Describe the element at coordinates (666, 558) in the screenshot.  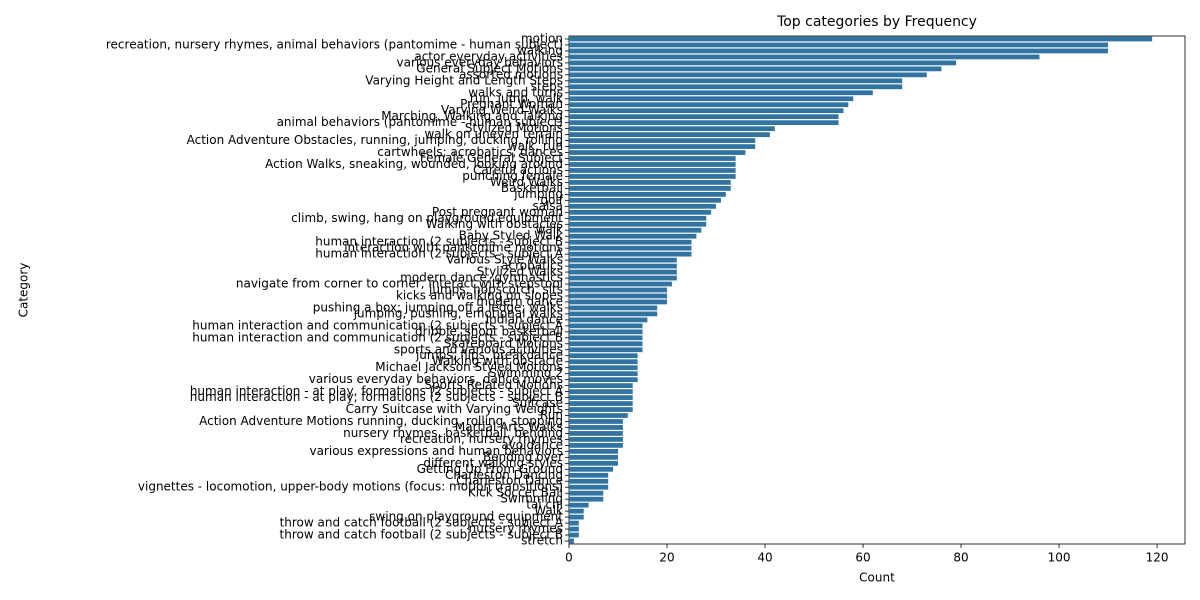
I see `x-tick-label: 20` at that location.